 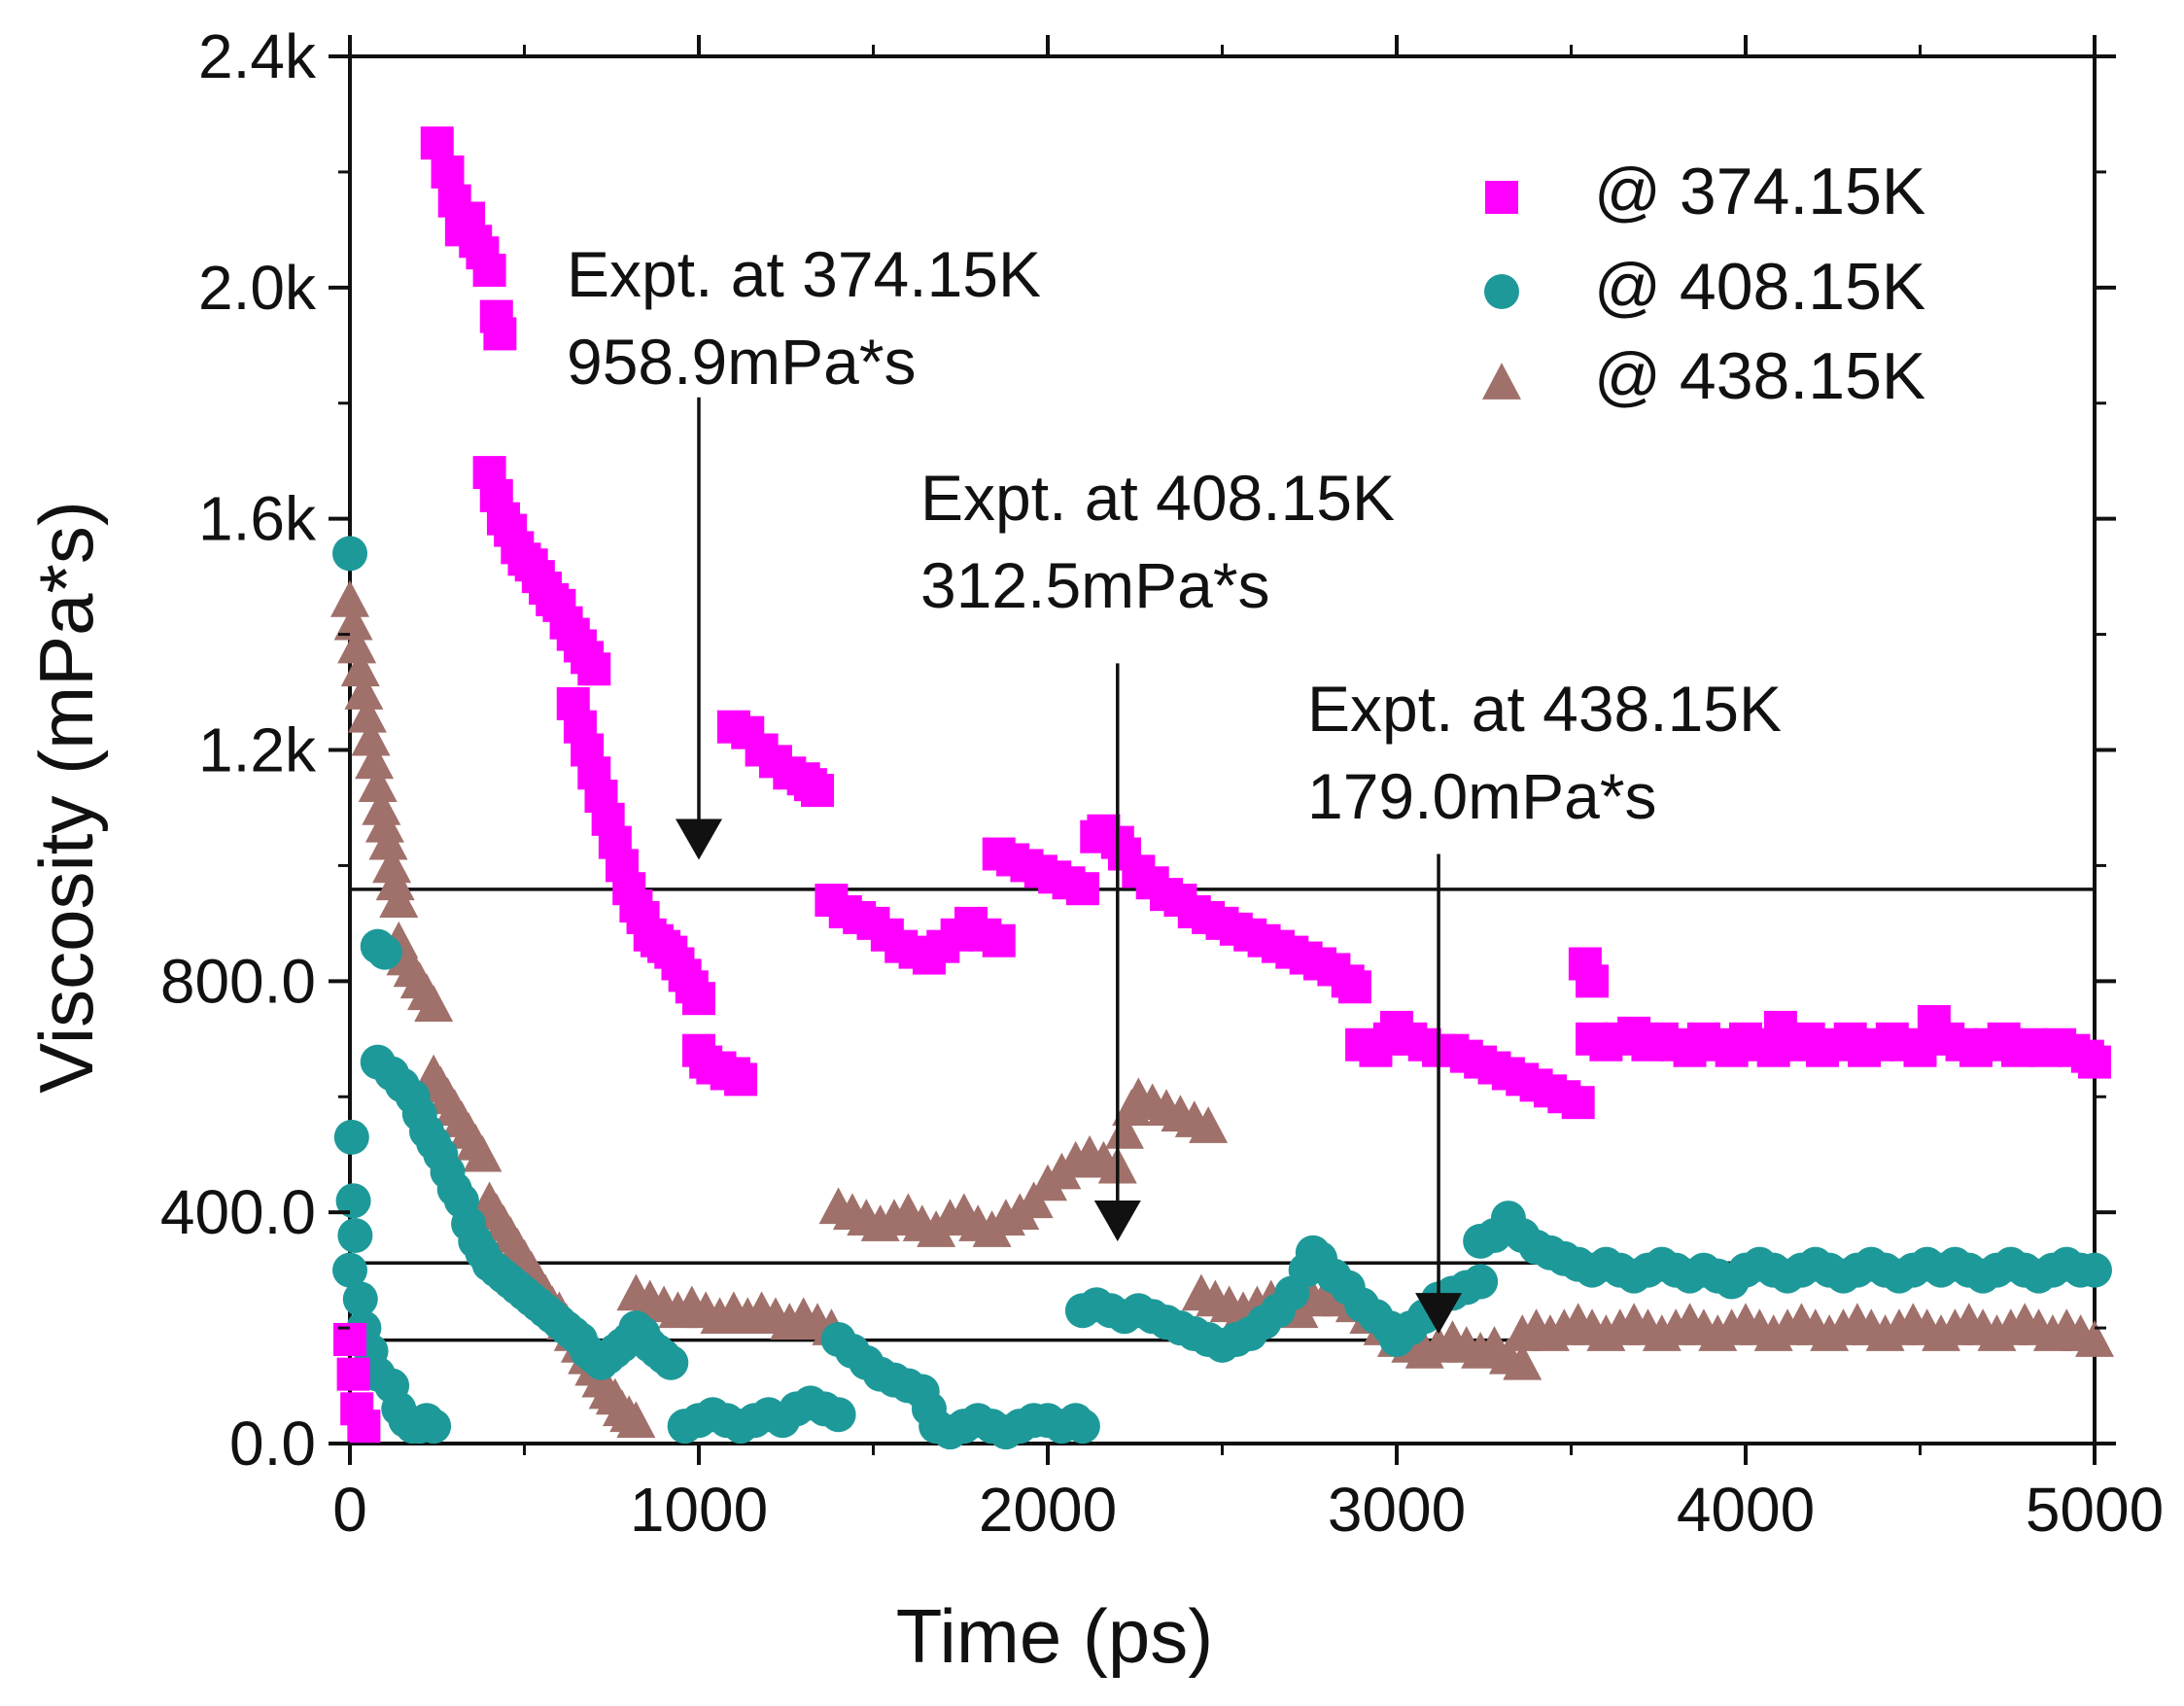 I want to click on y-tick-label: 2.0k, so click(x=257, y=288).